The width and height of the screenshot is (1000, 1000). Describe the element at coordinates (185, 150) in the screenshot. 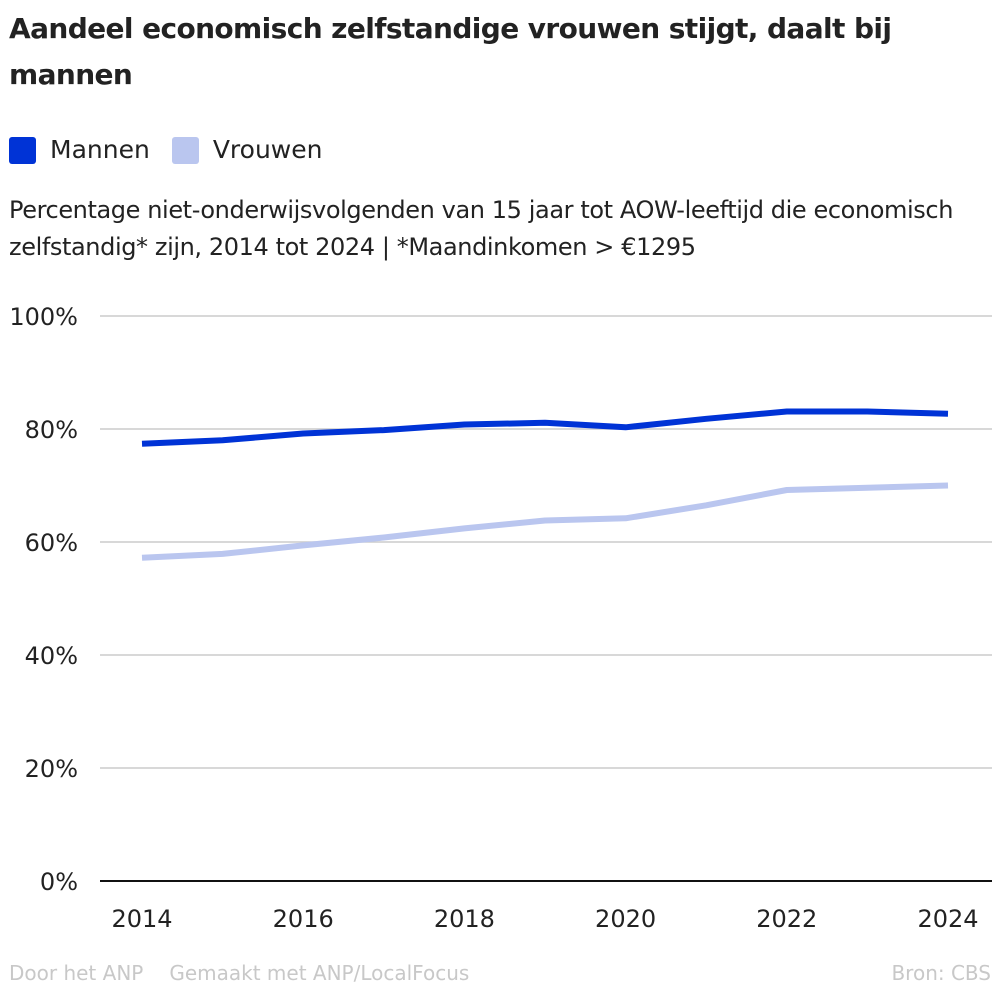

I see `legend-swatch-vrouwen` at that location.